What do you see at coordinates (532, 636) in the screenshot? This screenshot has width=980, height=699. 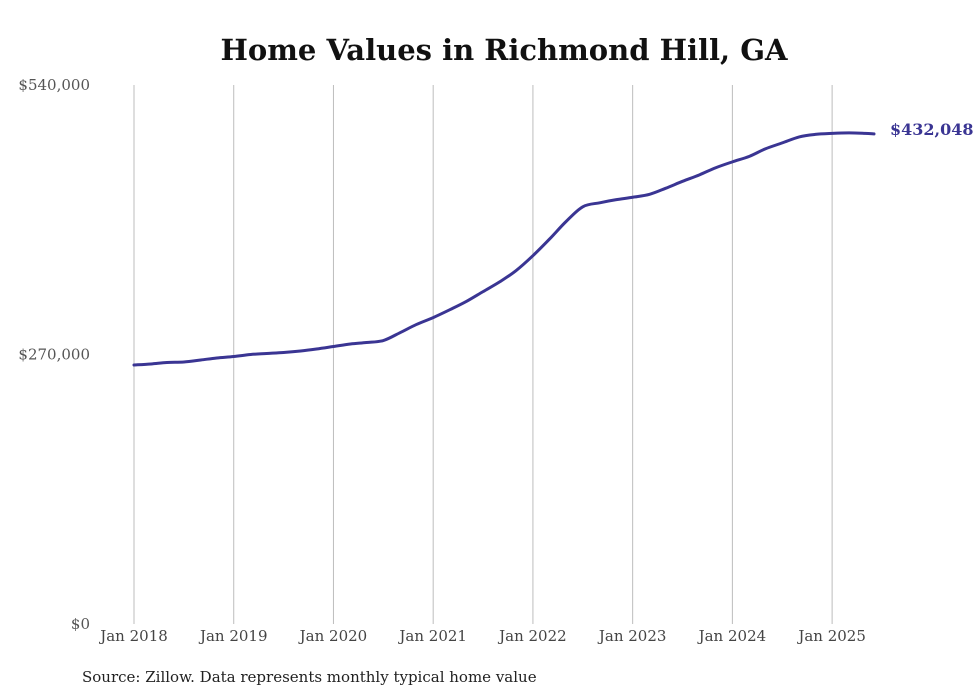 I see `x-tick-label: Jan 2022` at bounding box center [532, 636].